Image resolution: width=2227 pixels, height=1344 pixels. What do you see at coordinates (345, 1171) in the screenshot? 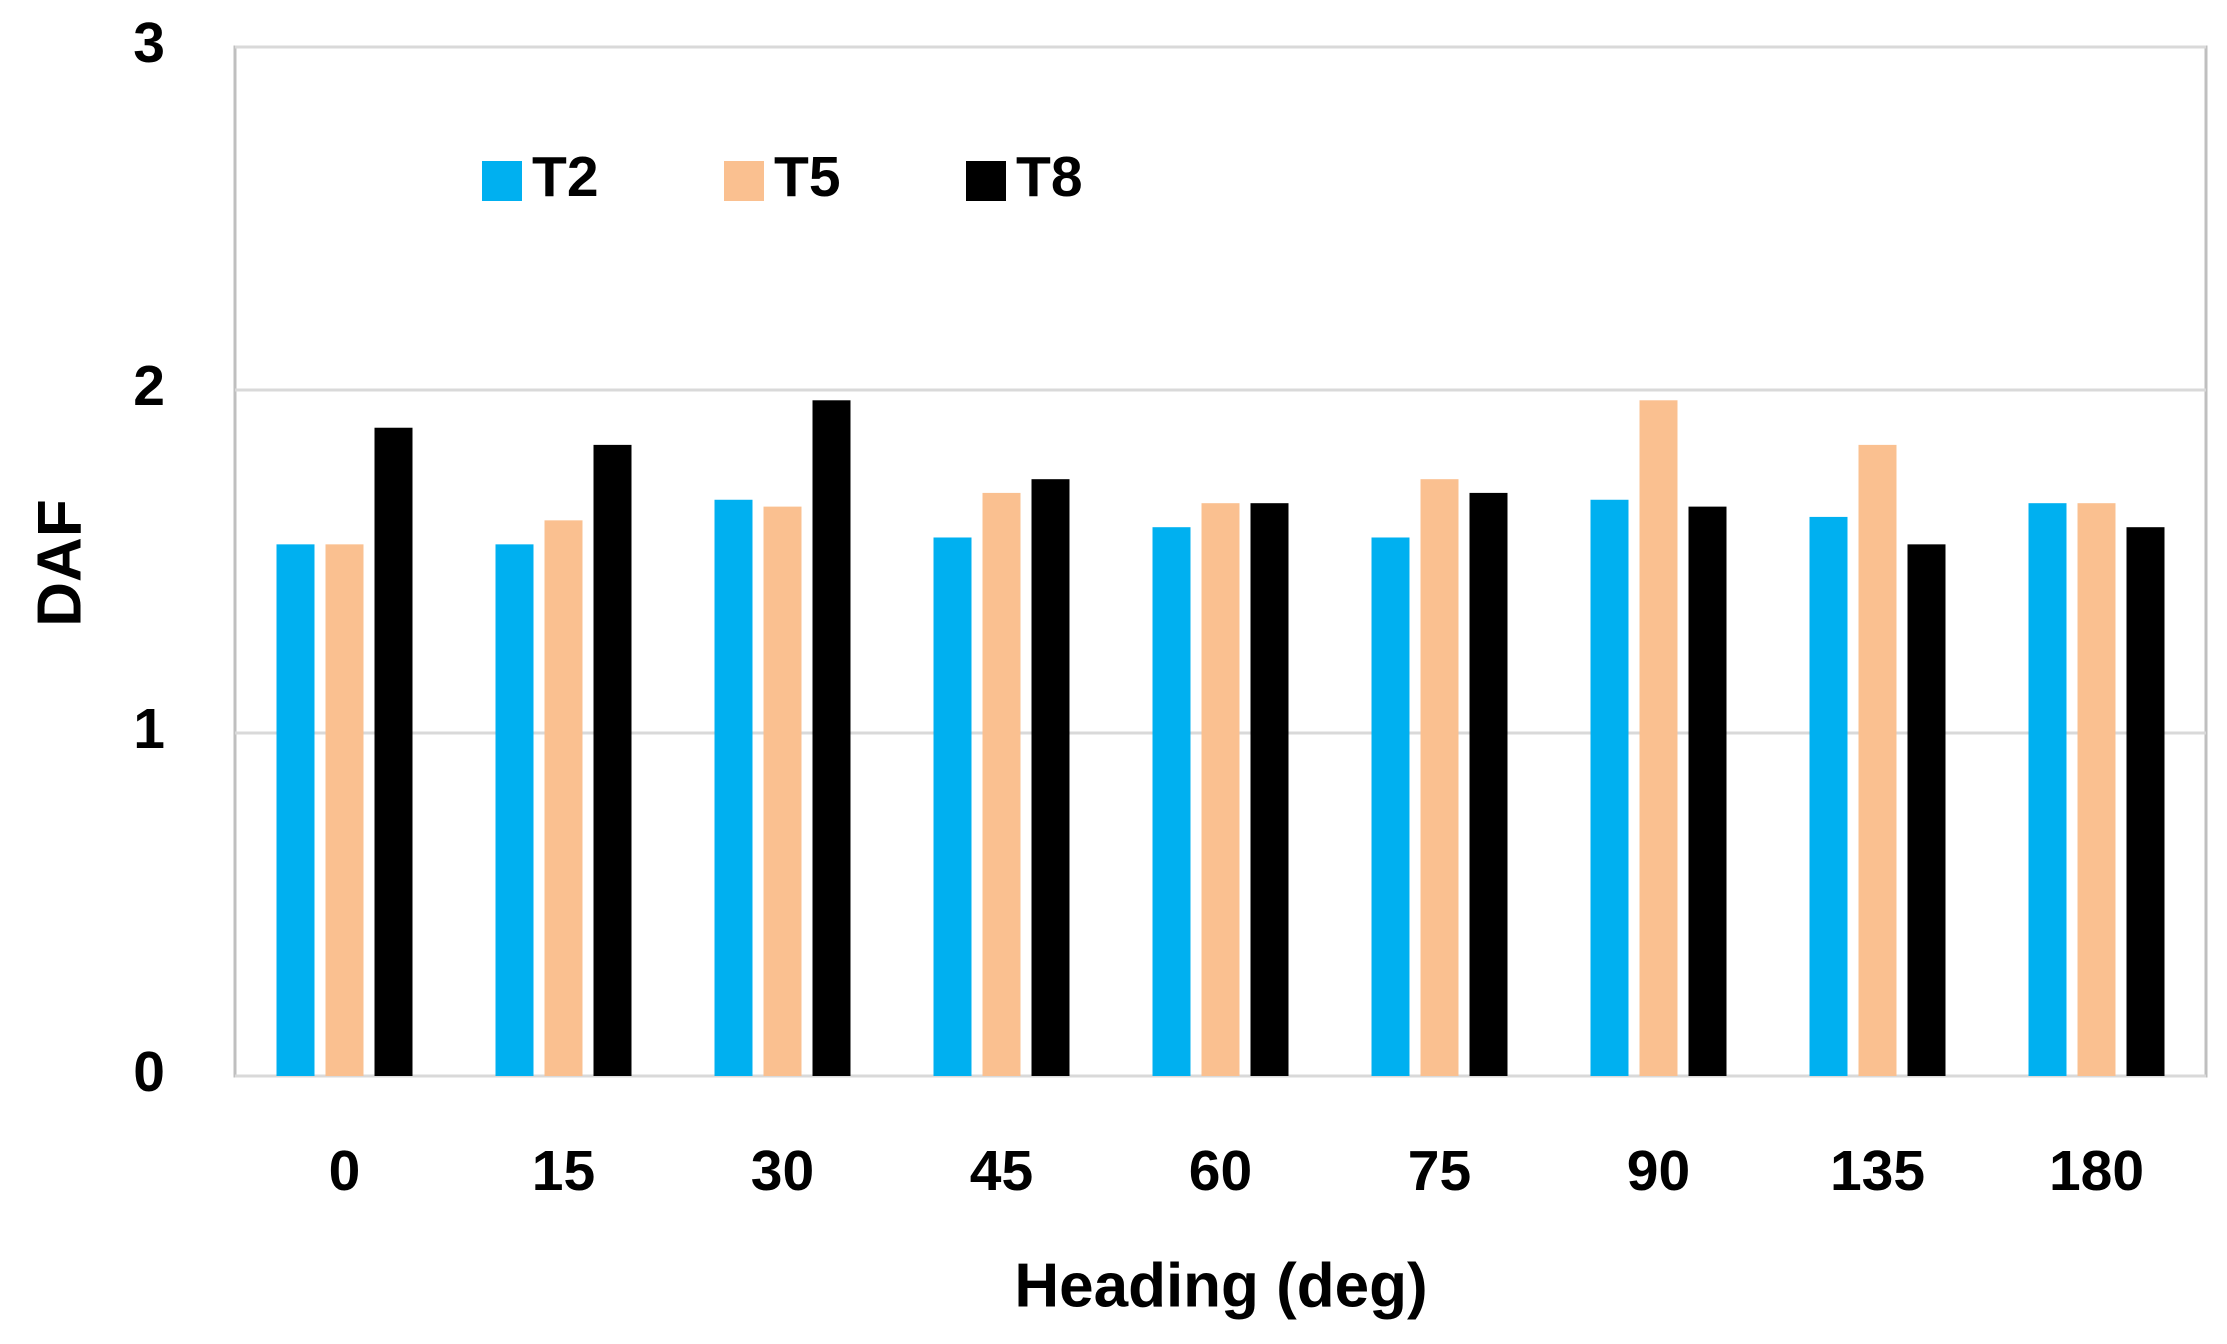
I see `x-tick-label: 0` at bounding box center [345, 1171].